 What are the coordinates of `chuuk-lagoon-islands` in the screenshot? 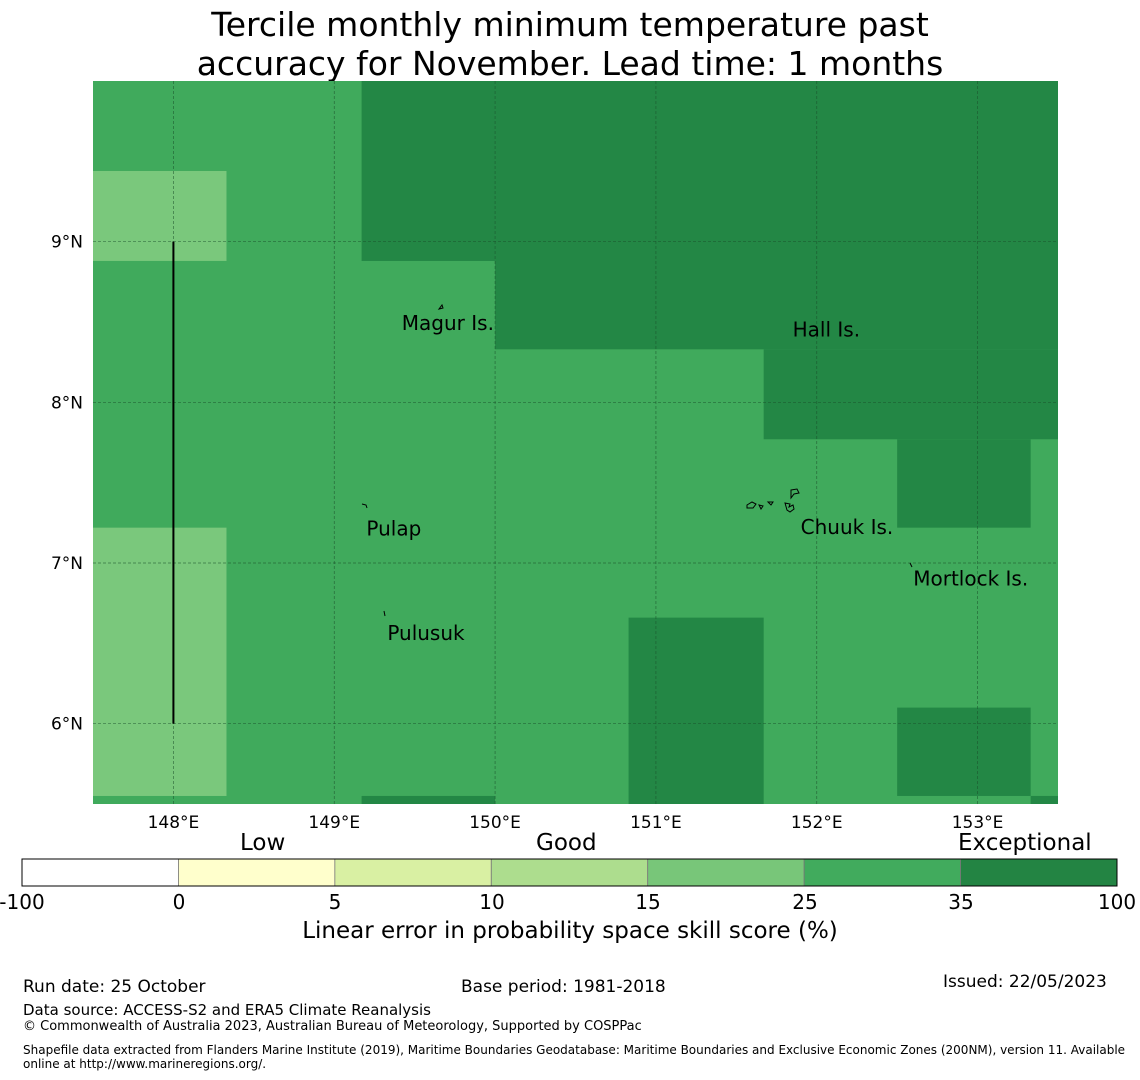 It's located at (773, 500).